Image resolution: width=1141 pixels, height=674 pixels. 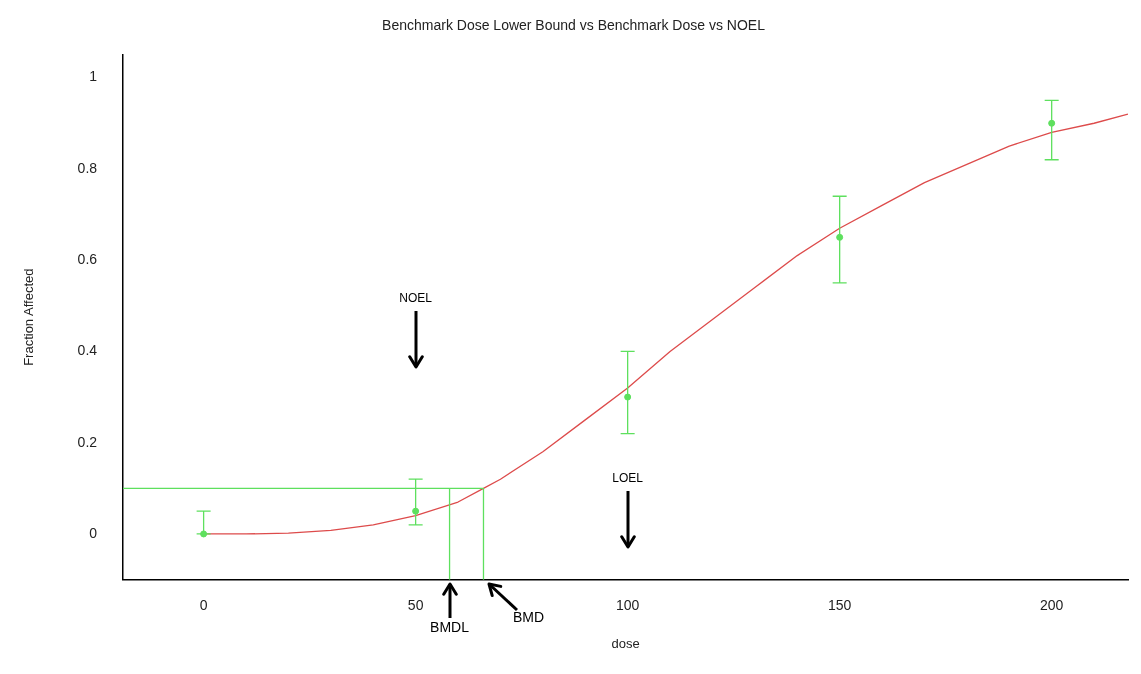 I want to click on y-tick-label: 0.8, so click(x=87, y=167).